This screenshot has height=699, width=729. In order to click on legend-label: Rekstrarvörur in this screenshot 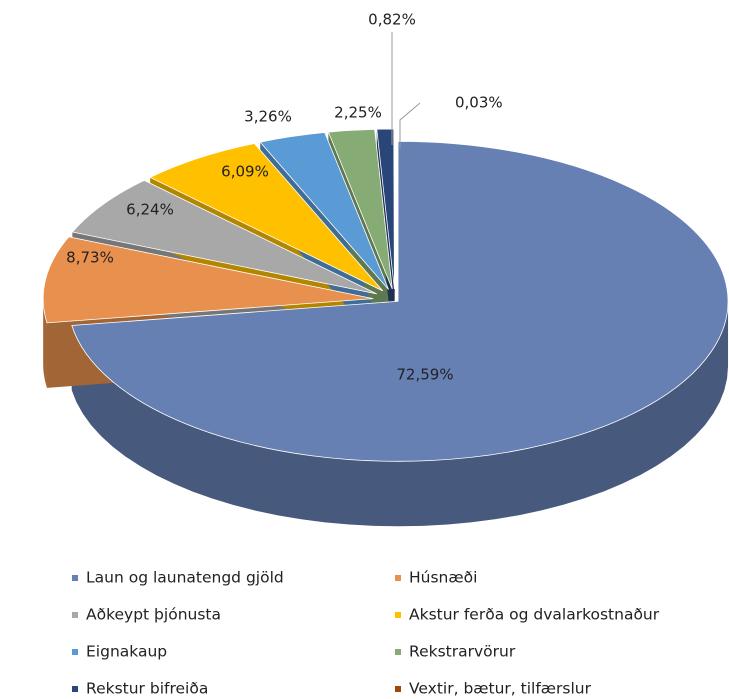, I will do `click(462, 652)`.